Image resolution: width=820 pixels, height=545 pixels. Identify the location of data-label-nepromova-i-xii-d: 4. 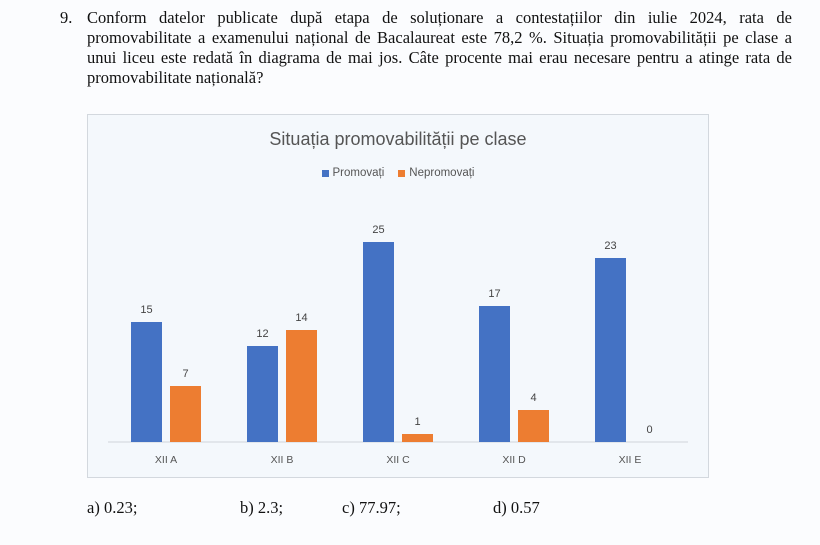
(533, 398).